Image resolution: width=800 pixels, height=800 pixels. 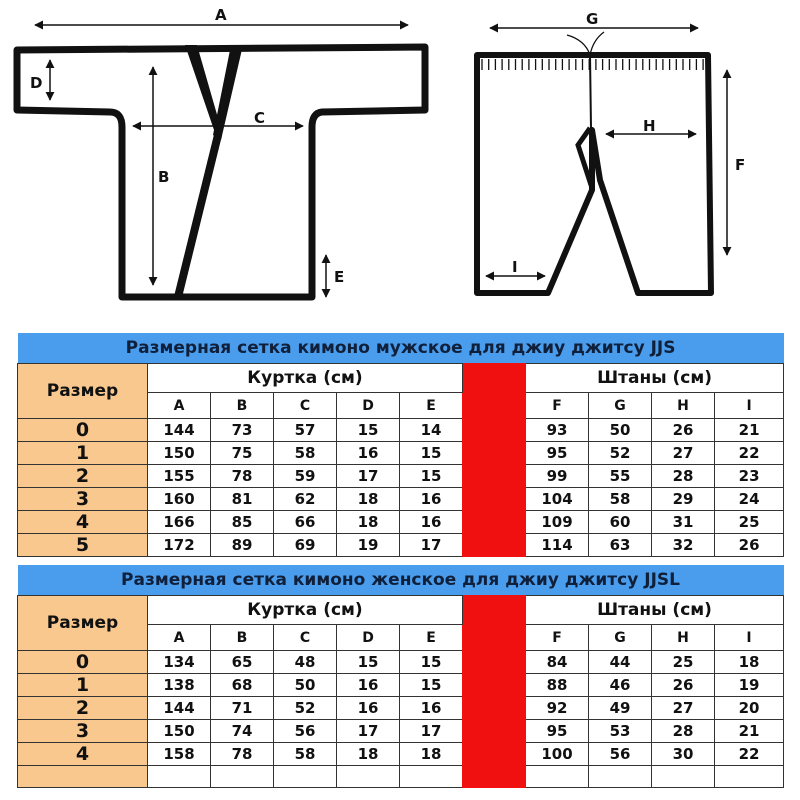 I want to click on jacket-cell: 160, so click(x=179, y=499).